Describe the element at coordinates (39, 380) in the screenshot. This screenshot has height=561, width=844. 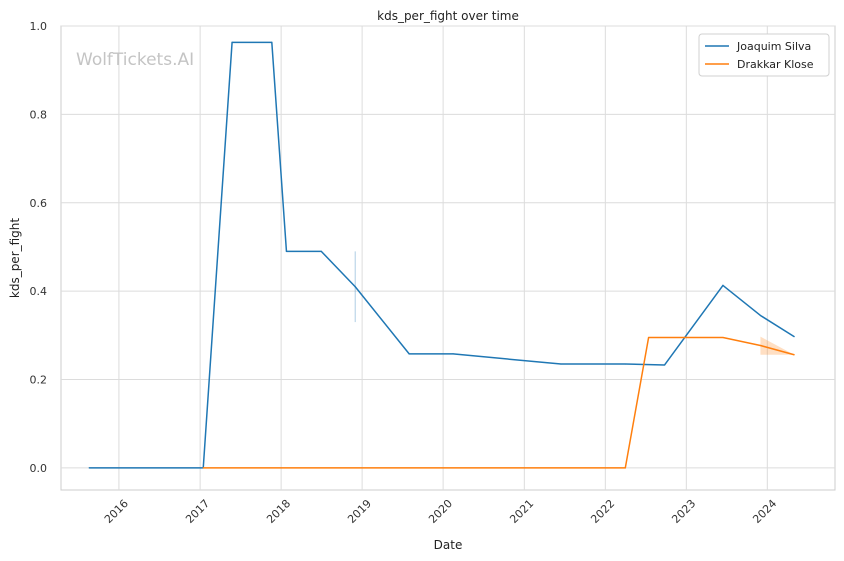
I see `y-tick-label: 0.2` at that location.